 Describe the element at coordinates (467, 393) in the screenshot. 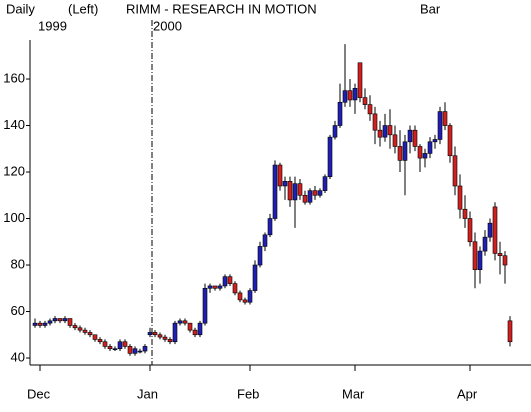

I see `x-tick-label: Apr` at that location.